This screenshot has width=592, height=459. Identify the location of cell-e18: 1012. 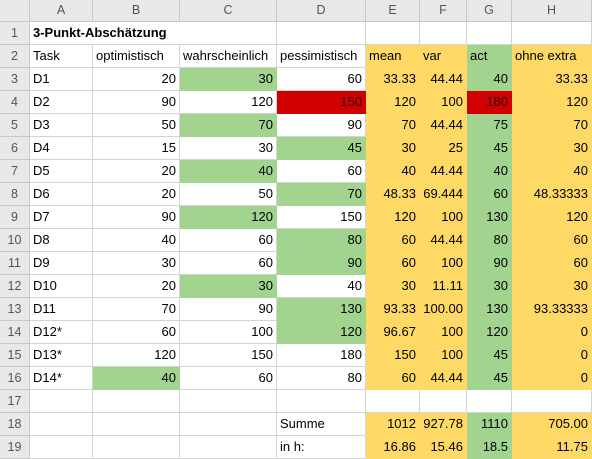
(393, 424).